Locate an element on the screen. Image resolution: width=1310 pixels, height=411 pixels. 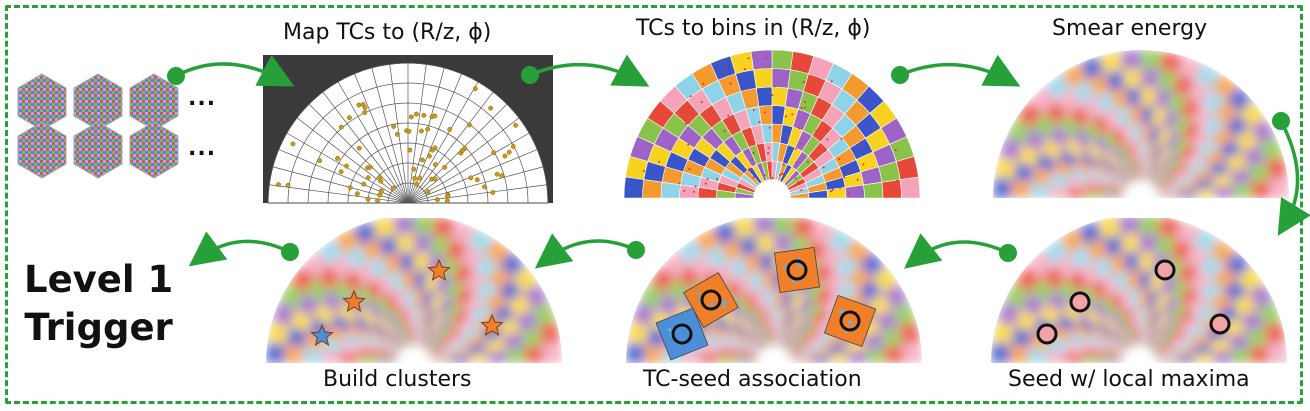
clusters-panel is located at coordinates (414, 290).